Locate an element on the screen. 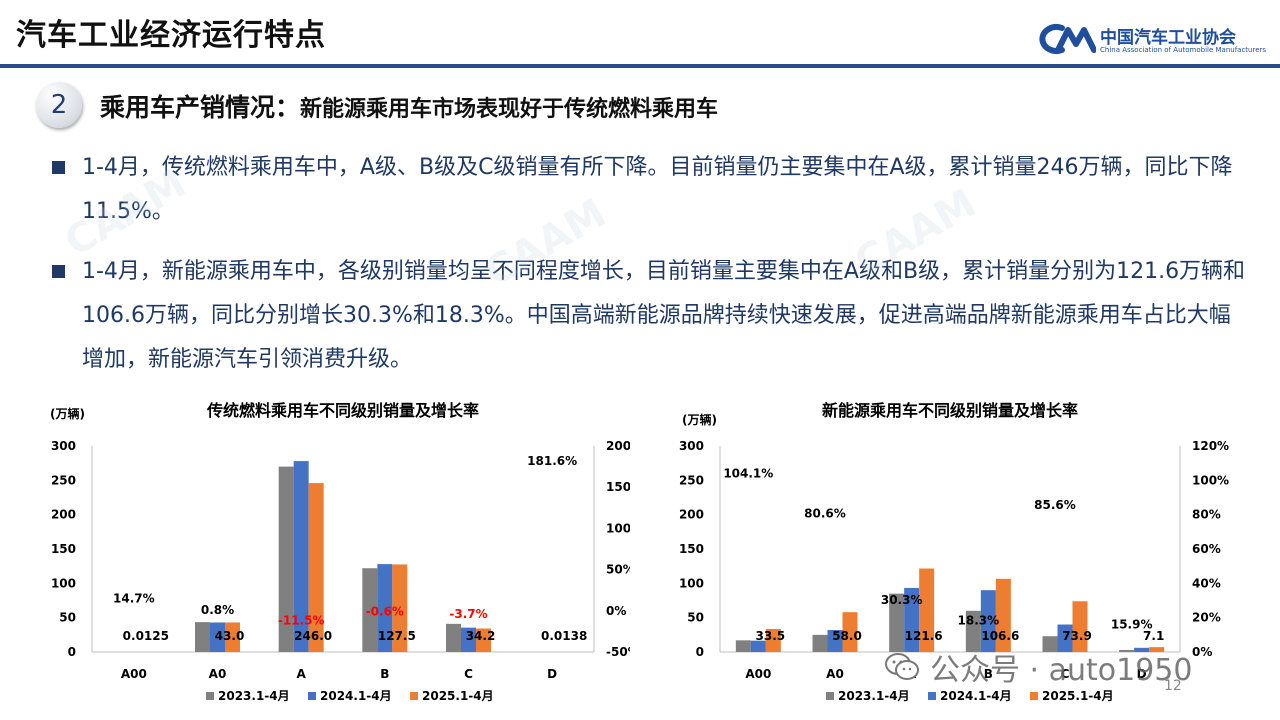 The width and height of the screenshot is (1280, 720). section-title: 乘用车产销情况：新能源乘用车市场表现好于传统燃料乘用车 is located at coordinates (409, 106).